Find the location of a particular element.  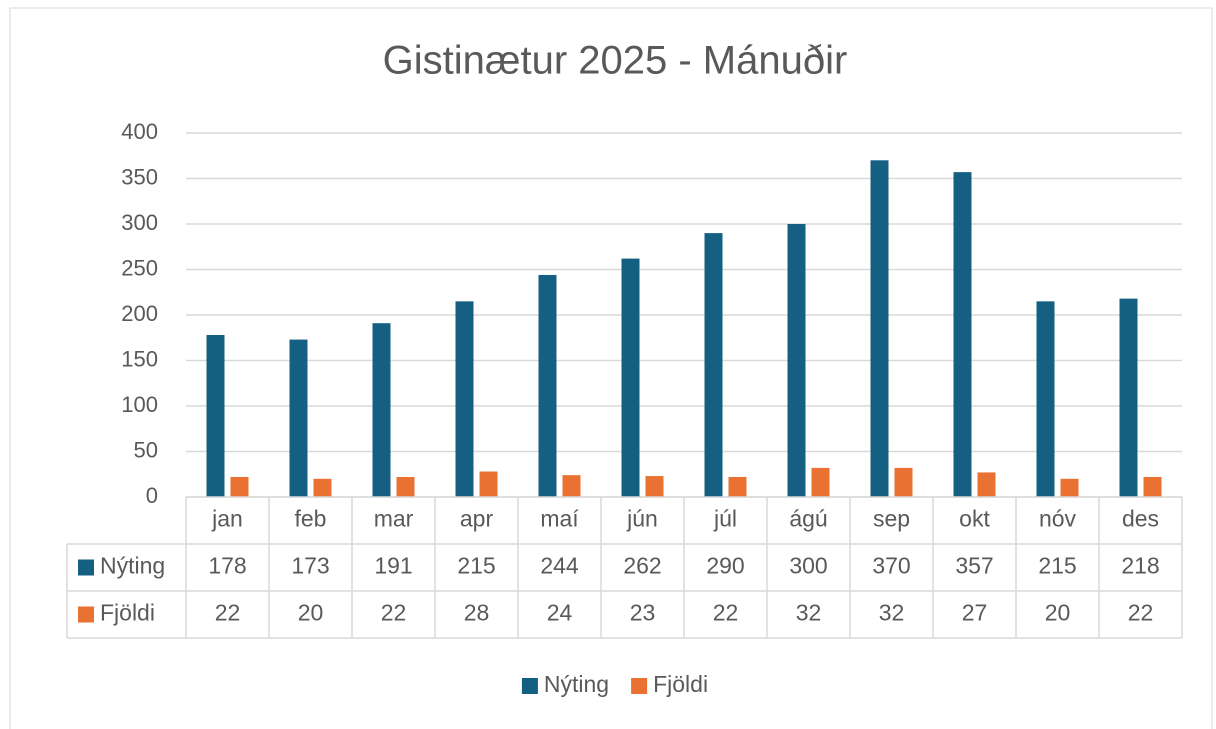

table-value: 24 is located at coordinates (560, 613).